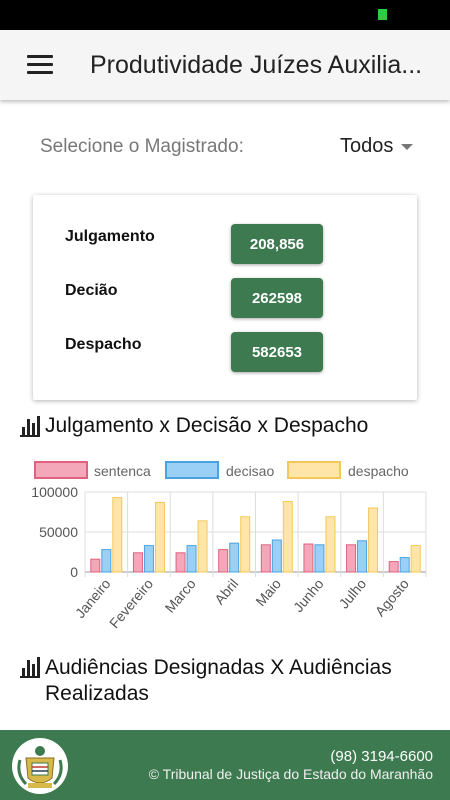 The height and width of the screenshot is (800, 450). I want to click on x-tick-label: Julho, so click(353, 593).